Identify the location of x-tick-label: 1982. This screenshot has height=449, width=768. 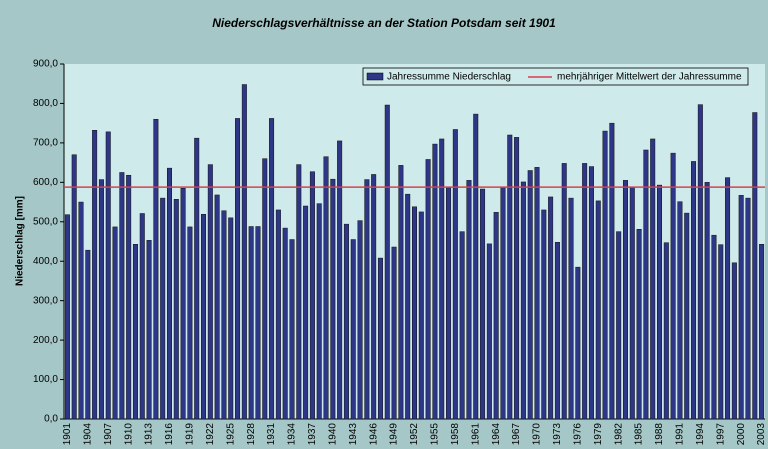
(618, 434).